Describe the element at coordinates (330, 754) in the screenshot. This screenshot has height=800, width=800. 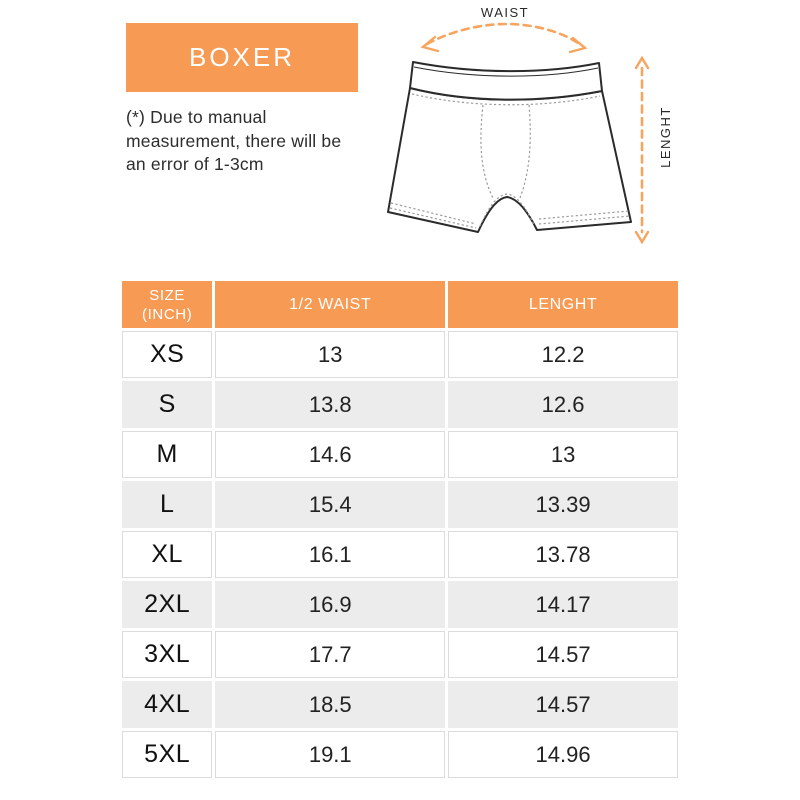
I see `half-waist-cell: 19.1` at that location.